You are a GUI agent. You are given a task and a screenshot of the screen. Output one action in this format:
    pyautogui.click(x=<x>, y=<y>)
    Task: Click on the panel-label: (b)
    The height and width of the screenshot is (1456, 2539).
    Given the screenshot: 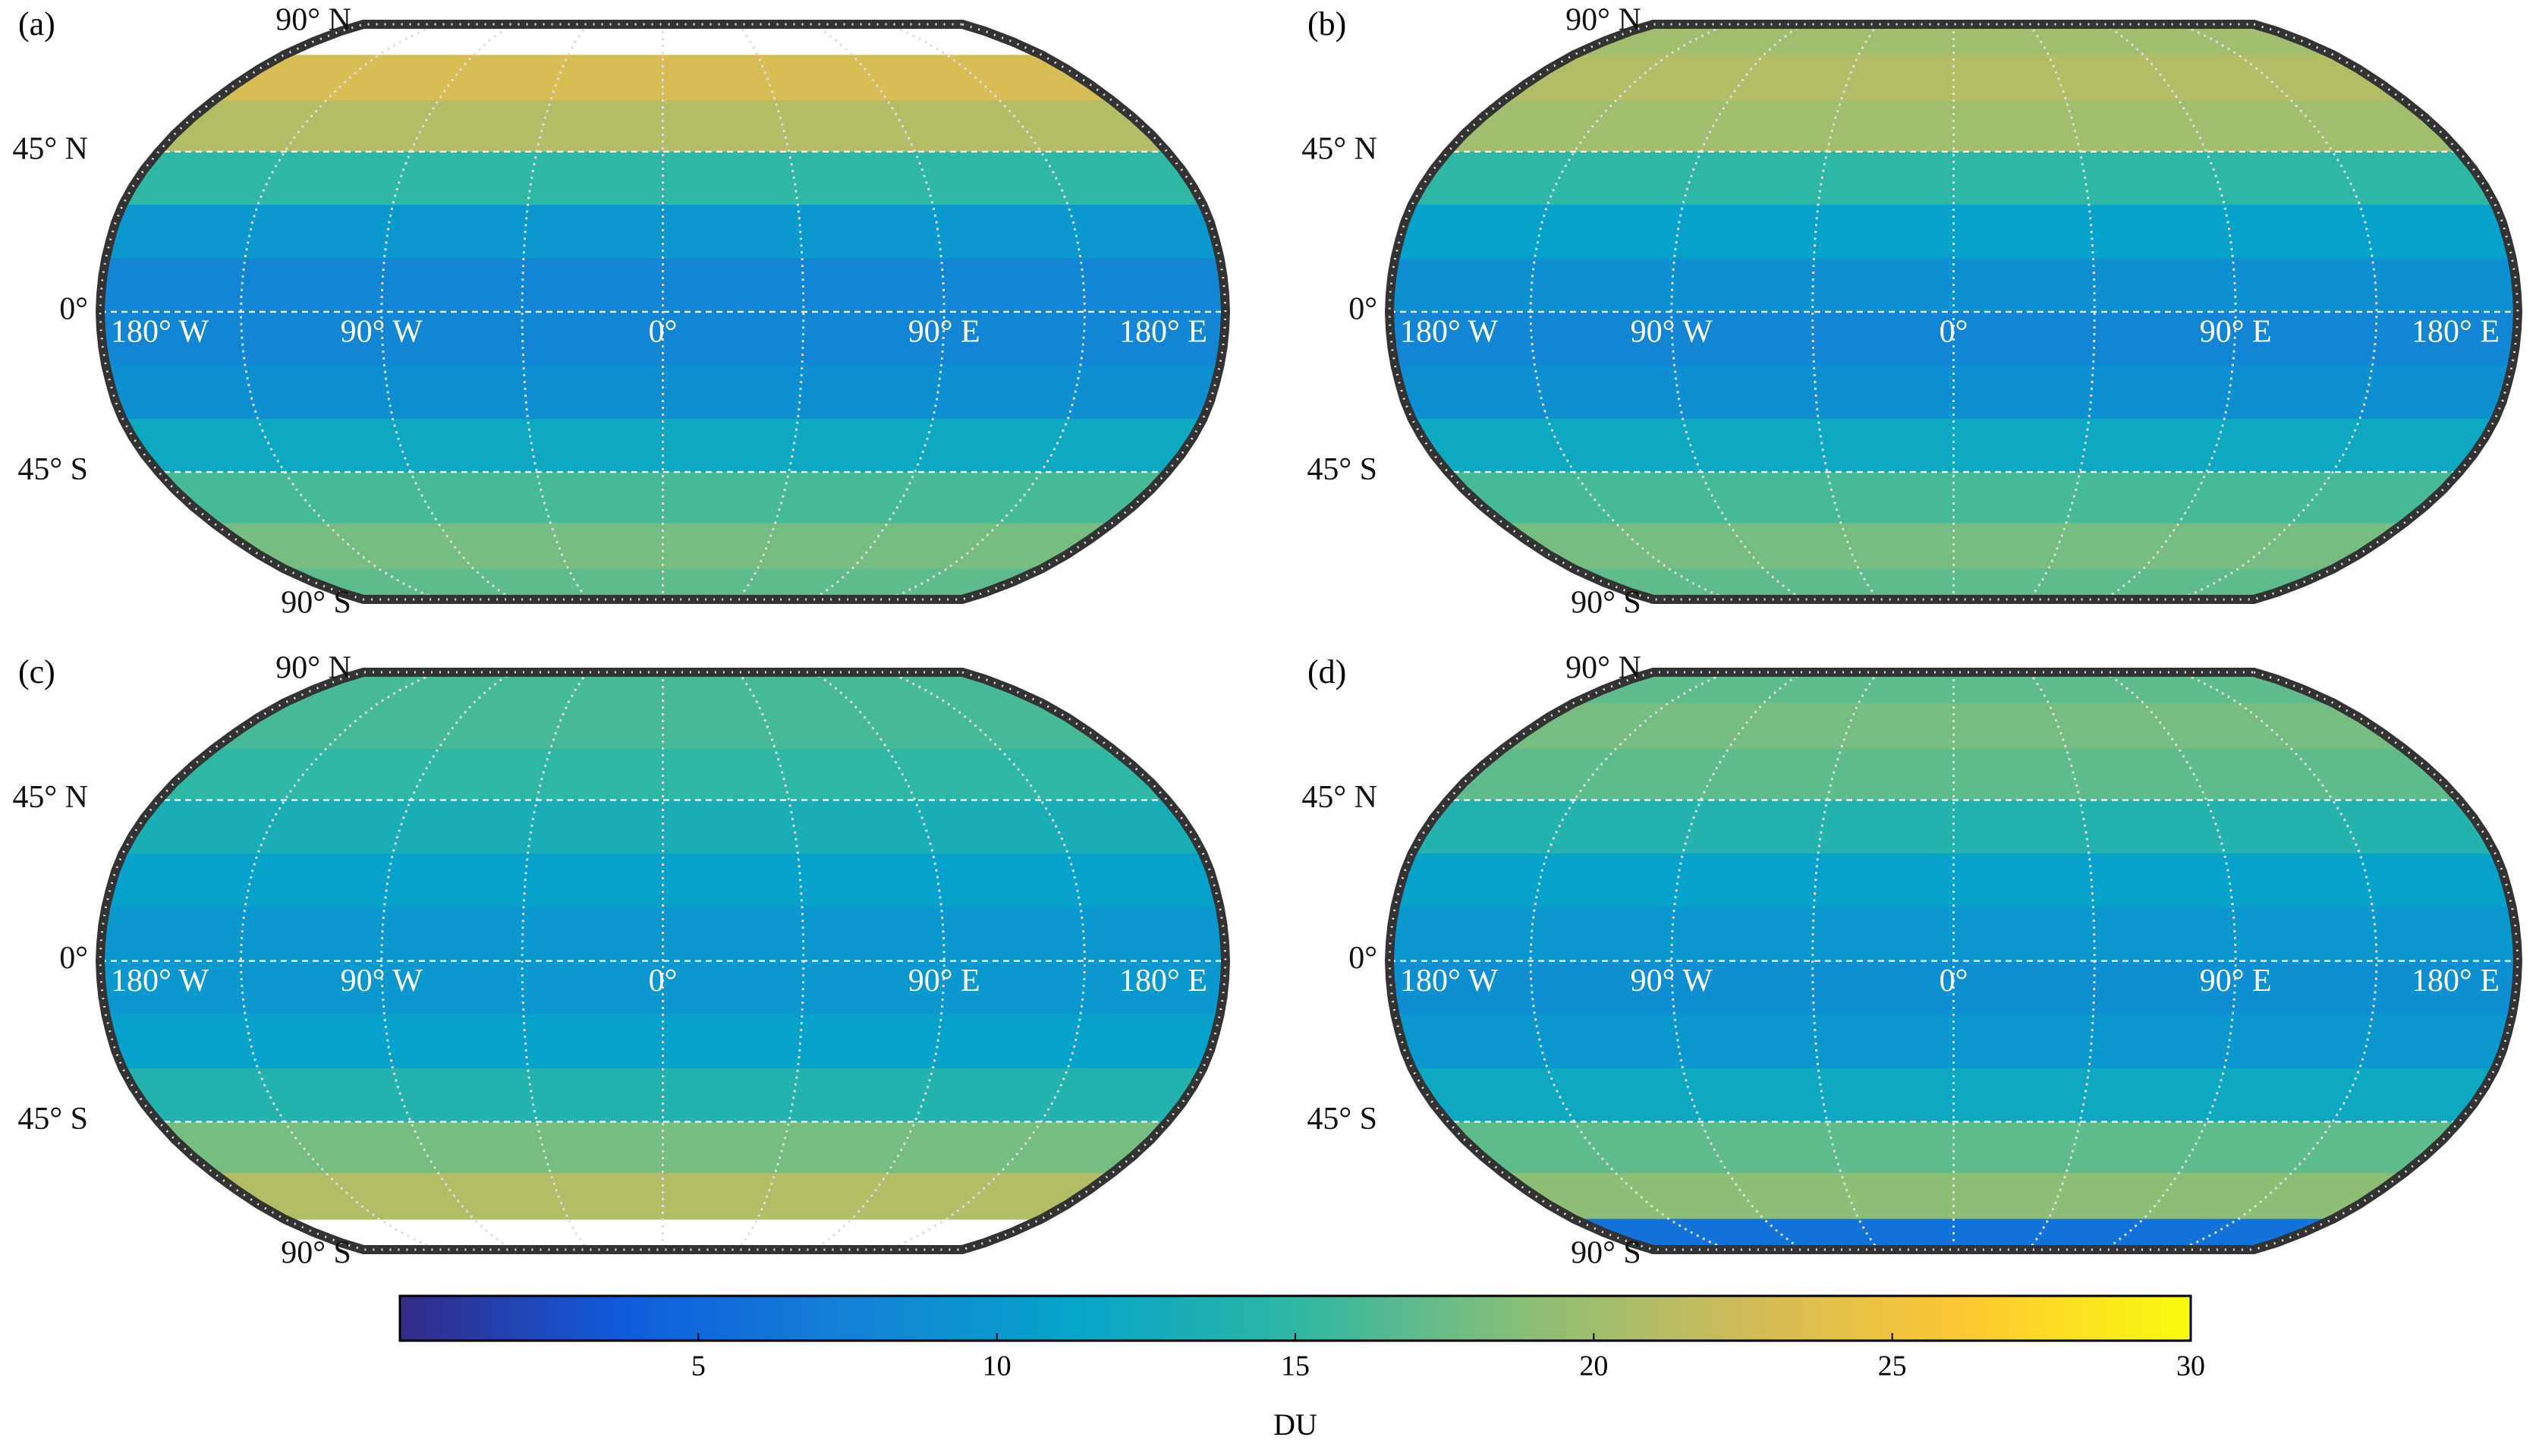 What is the action you would take?
    pyautogui.click(x=1326, y=23)
    